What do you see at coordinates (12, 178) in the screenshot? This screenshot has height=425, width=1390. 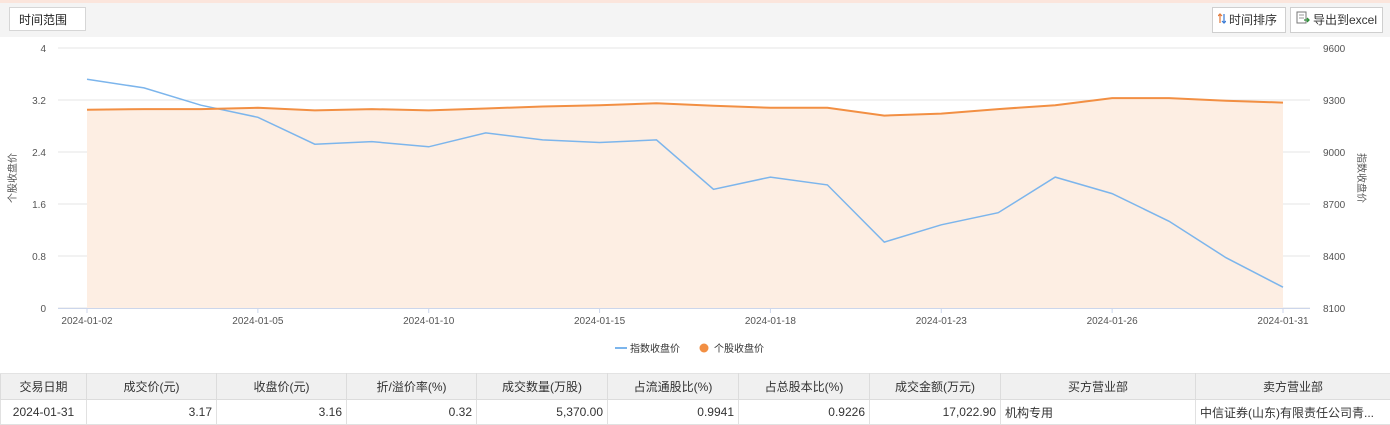 I see `left-axis-title: 个股收盘价` at bounding box center [12, 178].